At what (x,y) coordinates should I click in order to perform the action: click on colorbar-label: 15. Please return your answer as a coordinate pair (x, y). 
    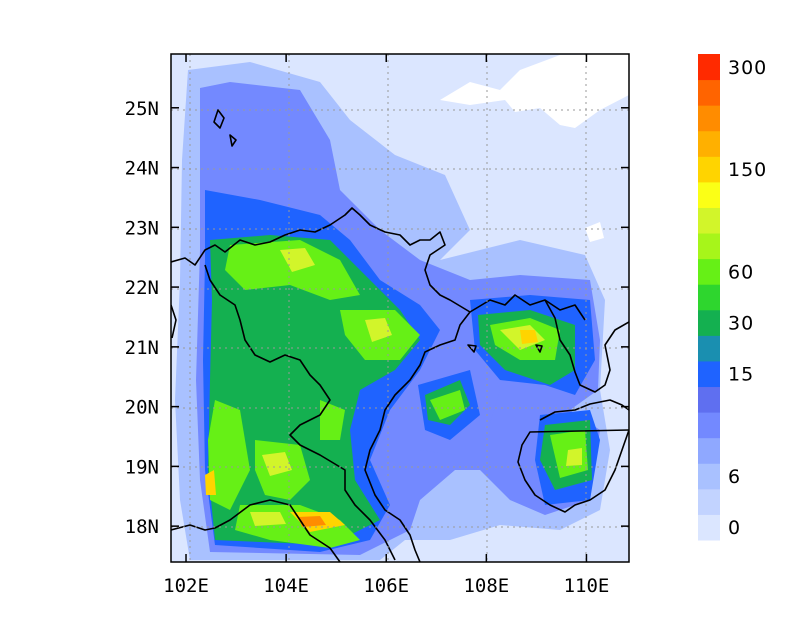
    Looking at the image, I should click on (741, 375).